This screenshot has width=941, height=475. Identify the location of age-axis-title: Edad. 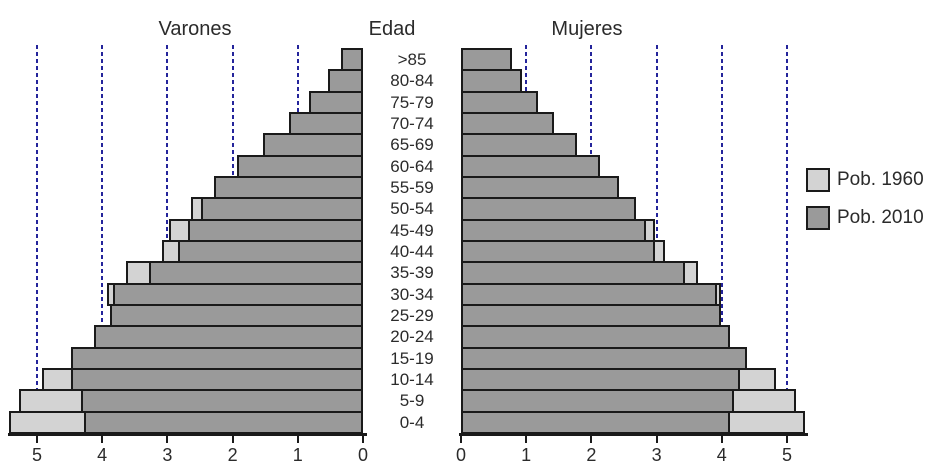
(392, 29).